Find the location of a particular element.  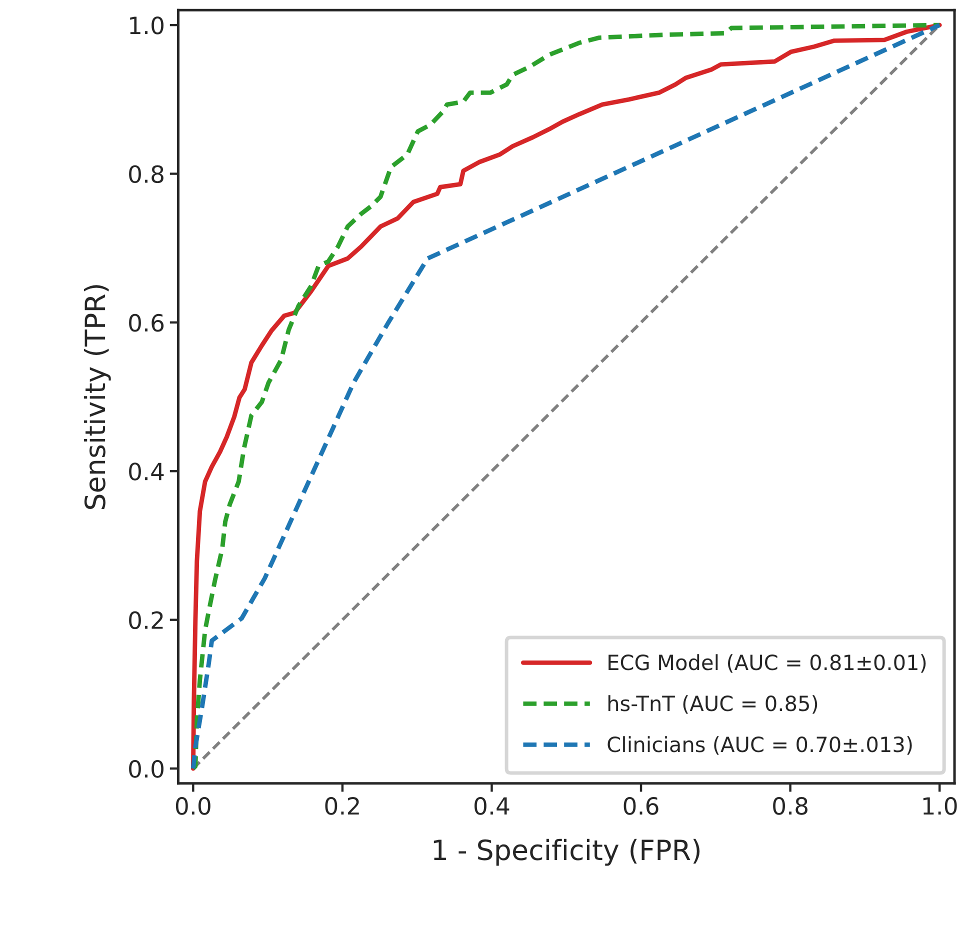

x-tick-label: 0.0 is located at coordinates (193, 806).